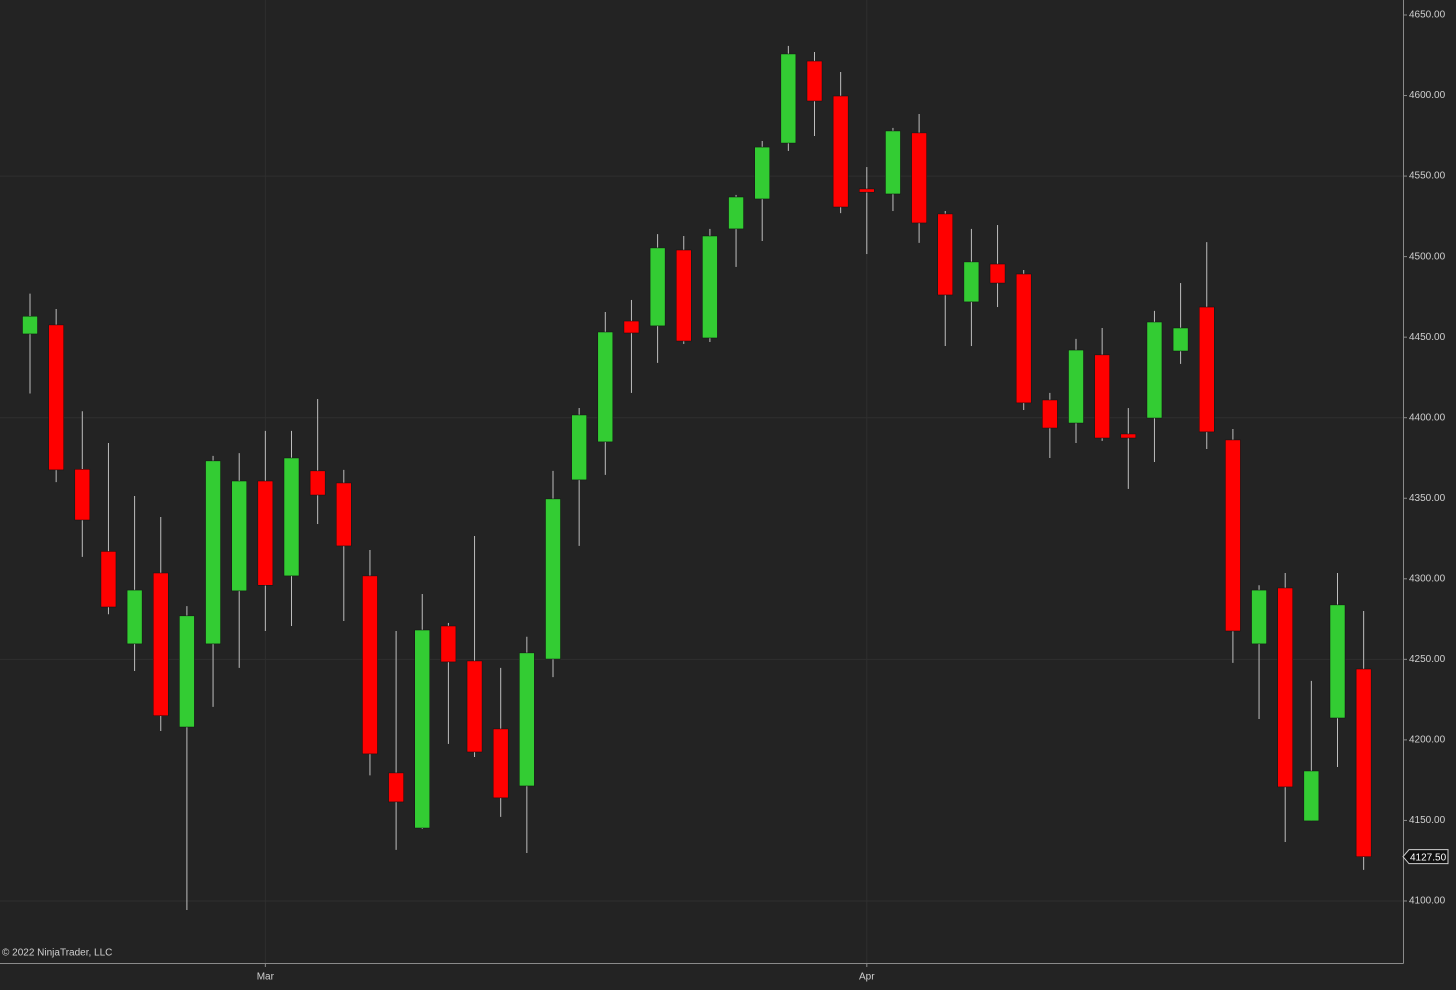  Describe the element at coordinates (867, 977) in the screenshot. I see `x-tick-label: Apr` at that location.